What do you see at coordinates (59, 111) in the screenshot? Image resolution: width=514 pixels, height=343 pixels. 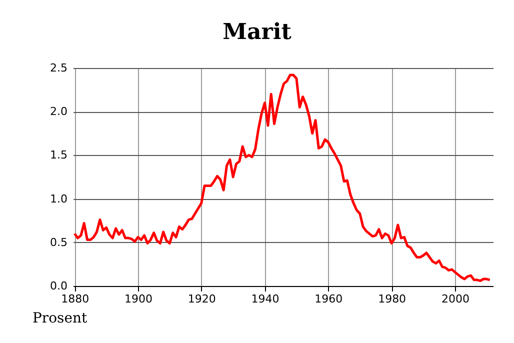 I see `y-tick-label: 2.0` at bounding box center [59, 111].